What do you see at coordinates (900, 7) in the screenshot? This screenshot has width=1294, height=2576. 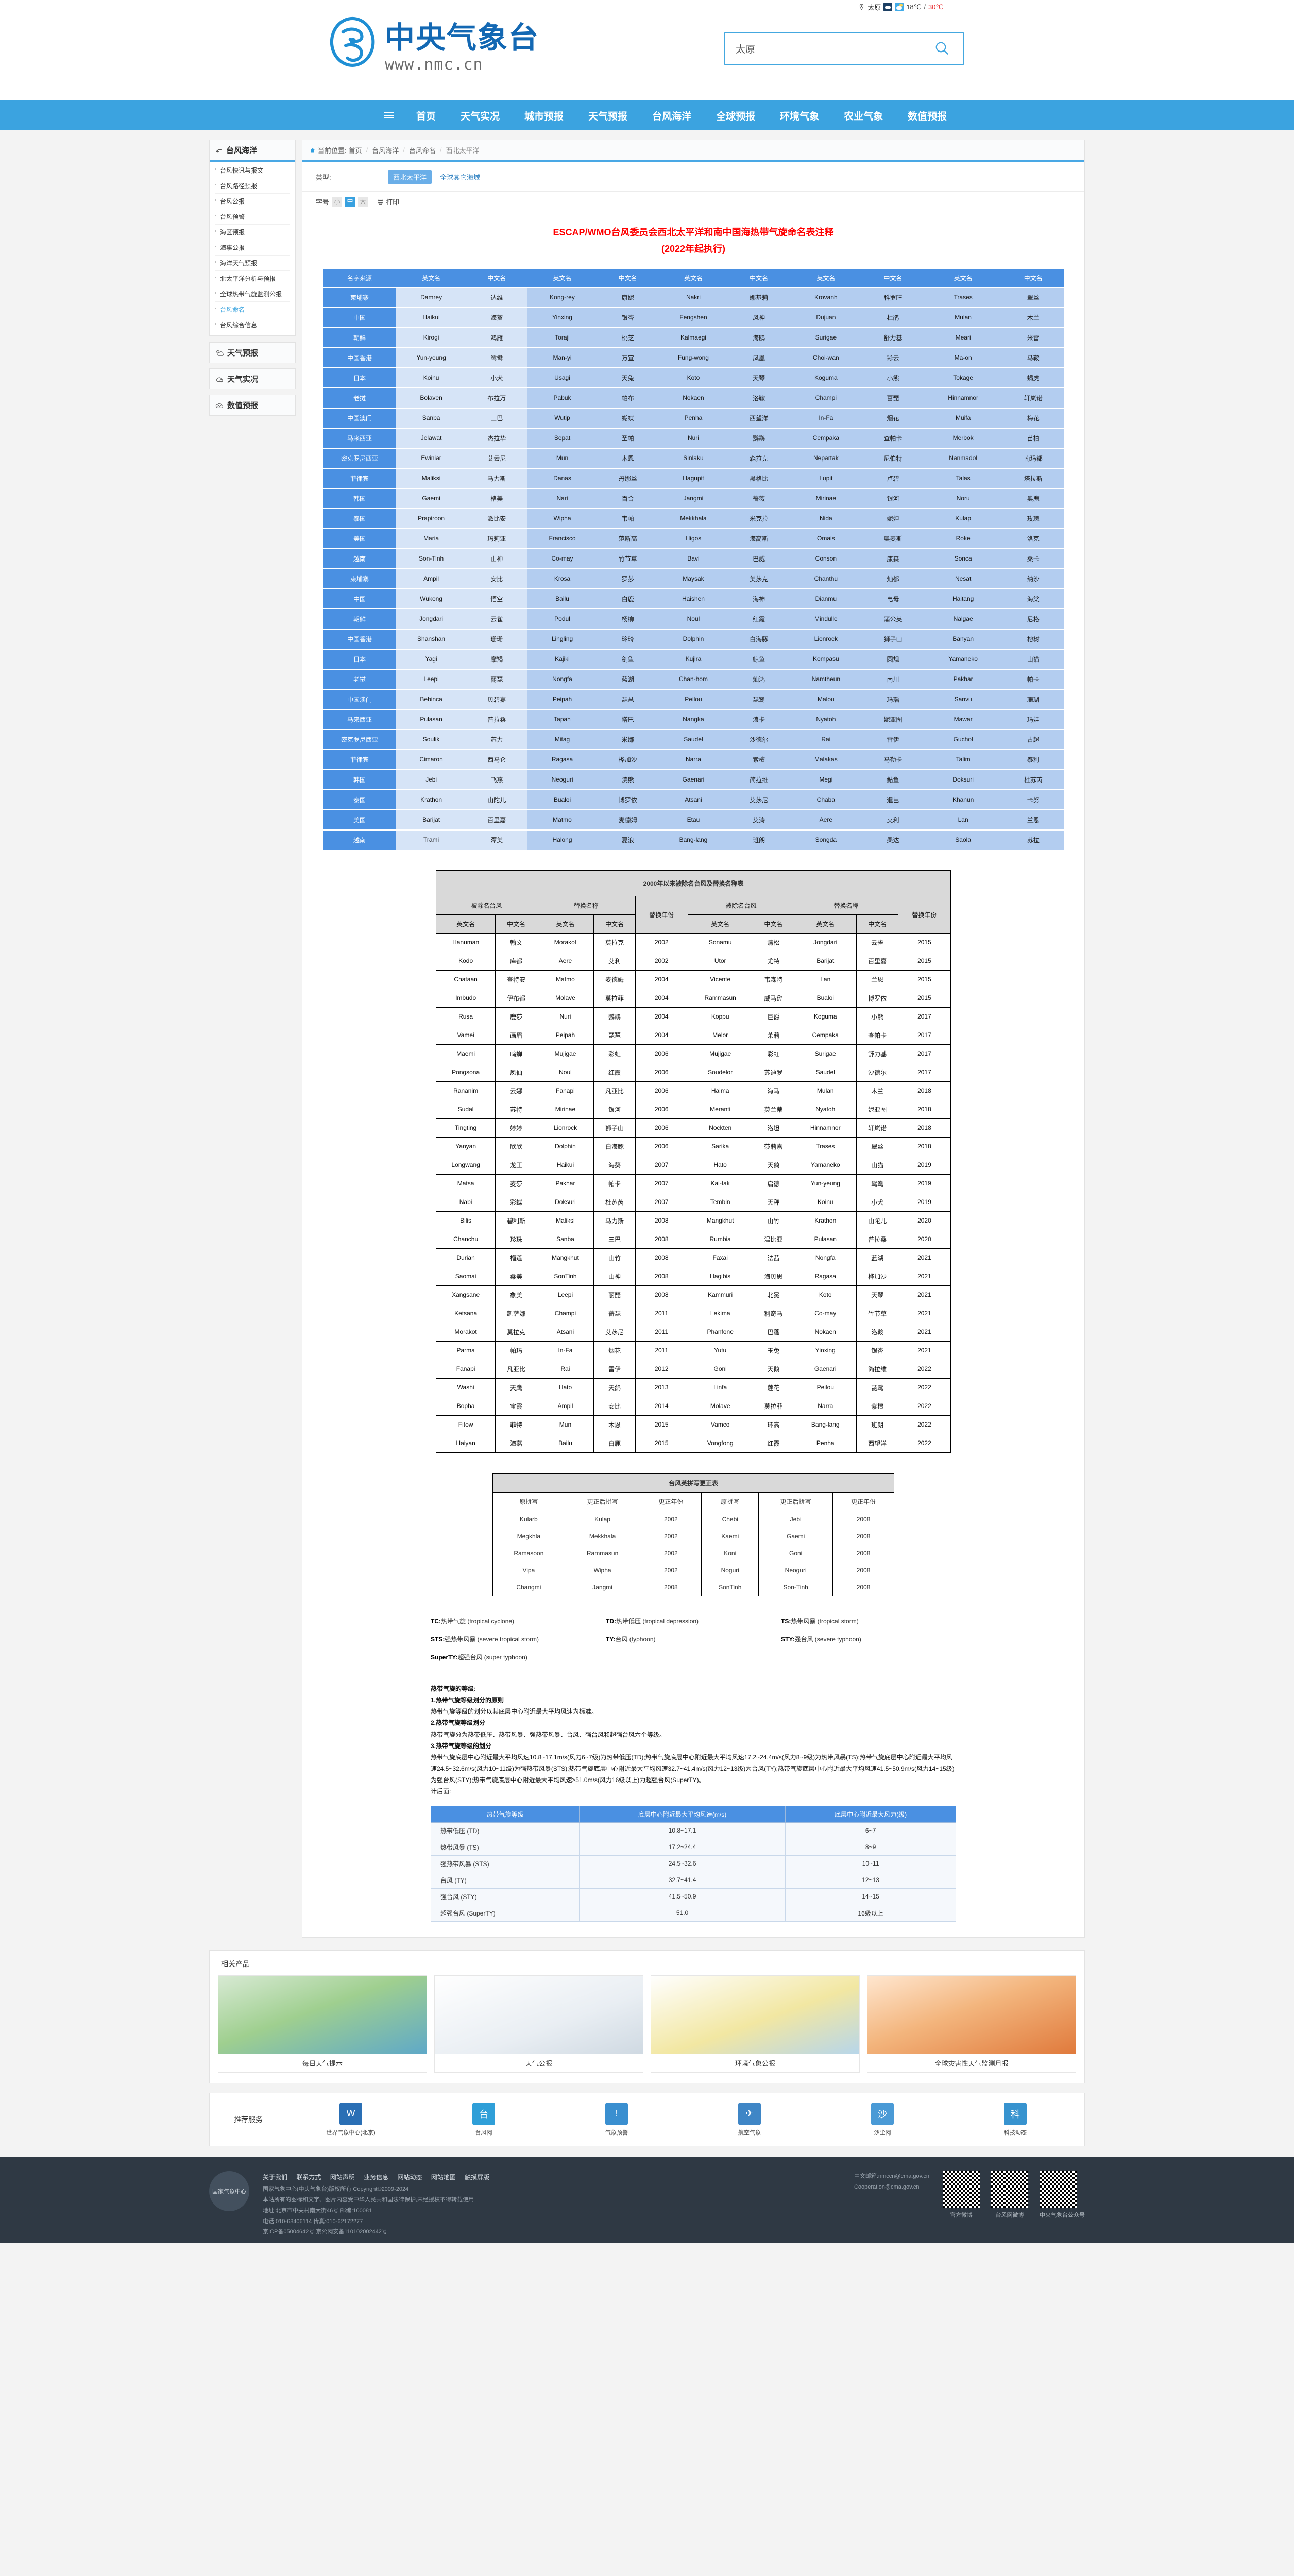 I see `city-weather-widget: 太原 18℃ / 30℃` at bounding box center [900, 7].